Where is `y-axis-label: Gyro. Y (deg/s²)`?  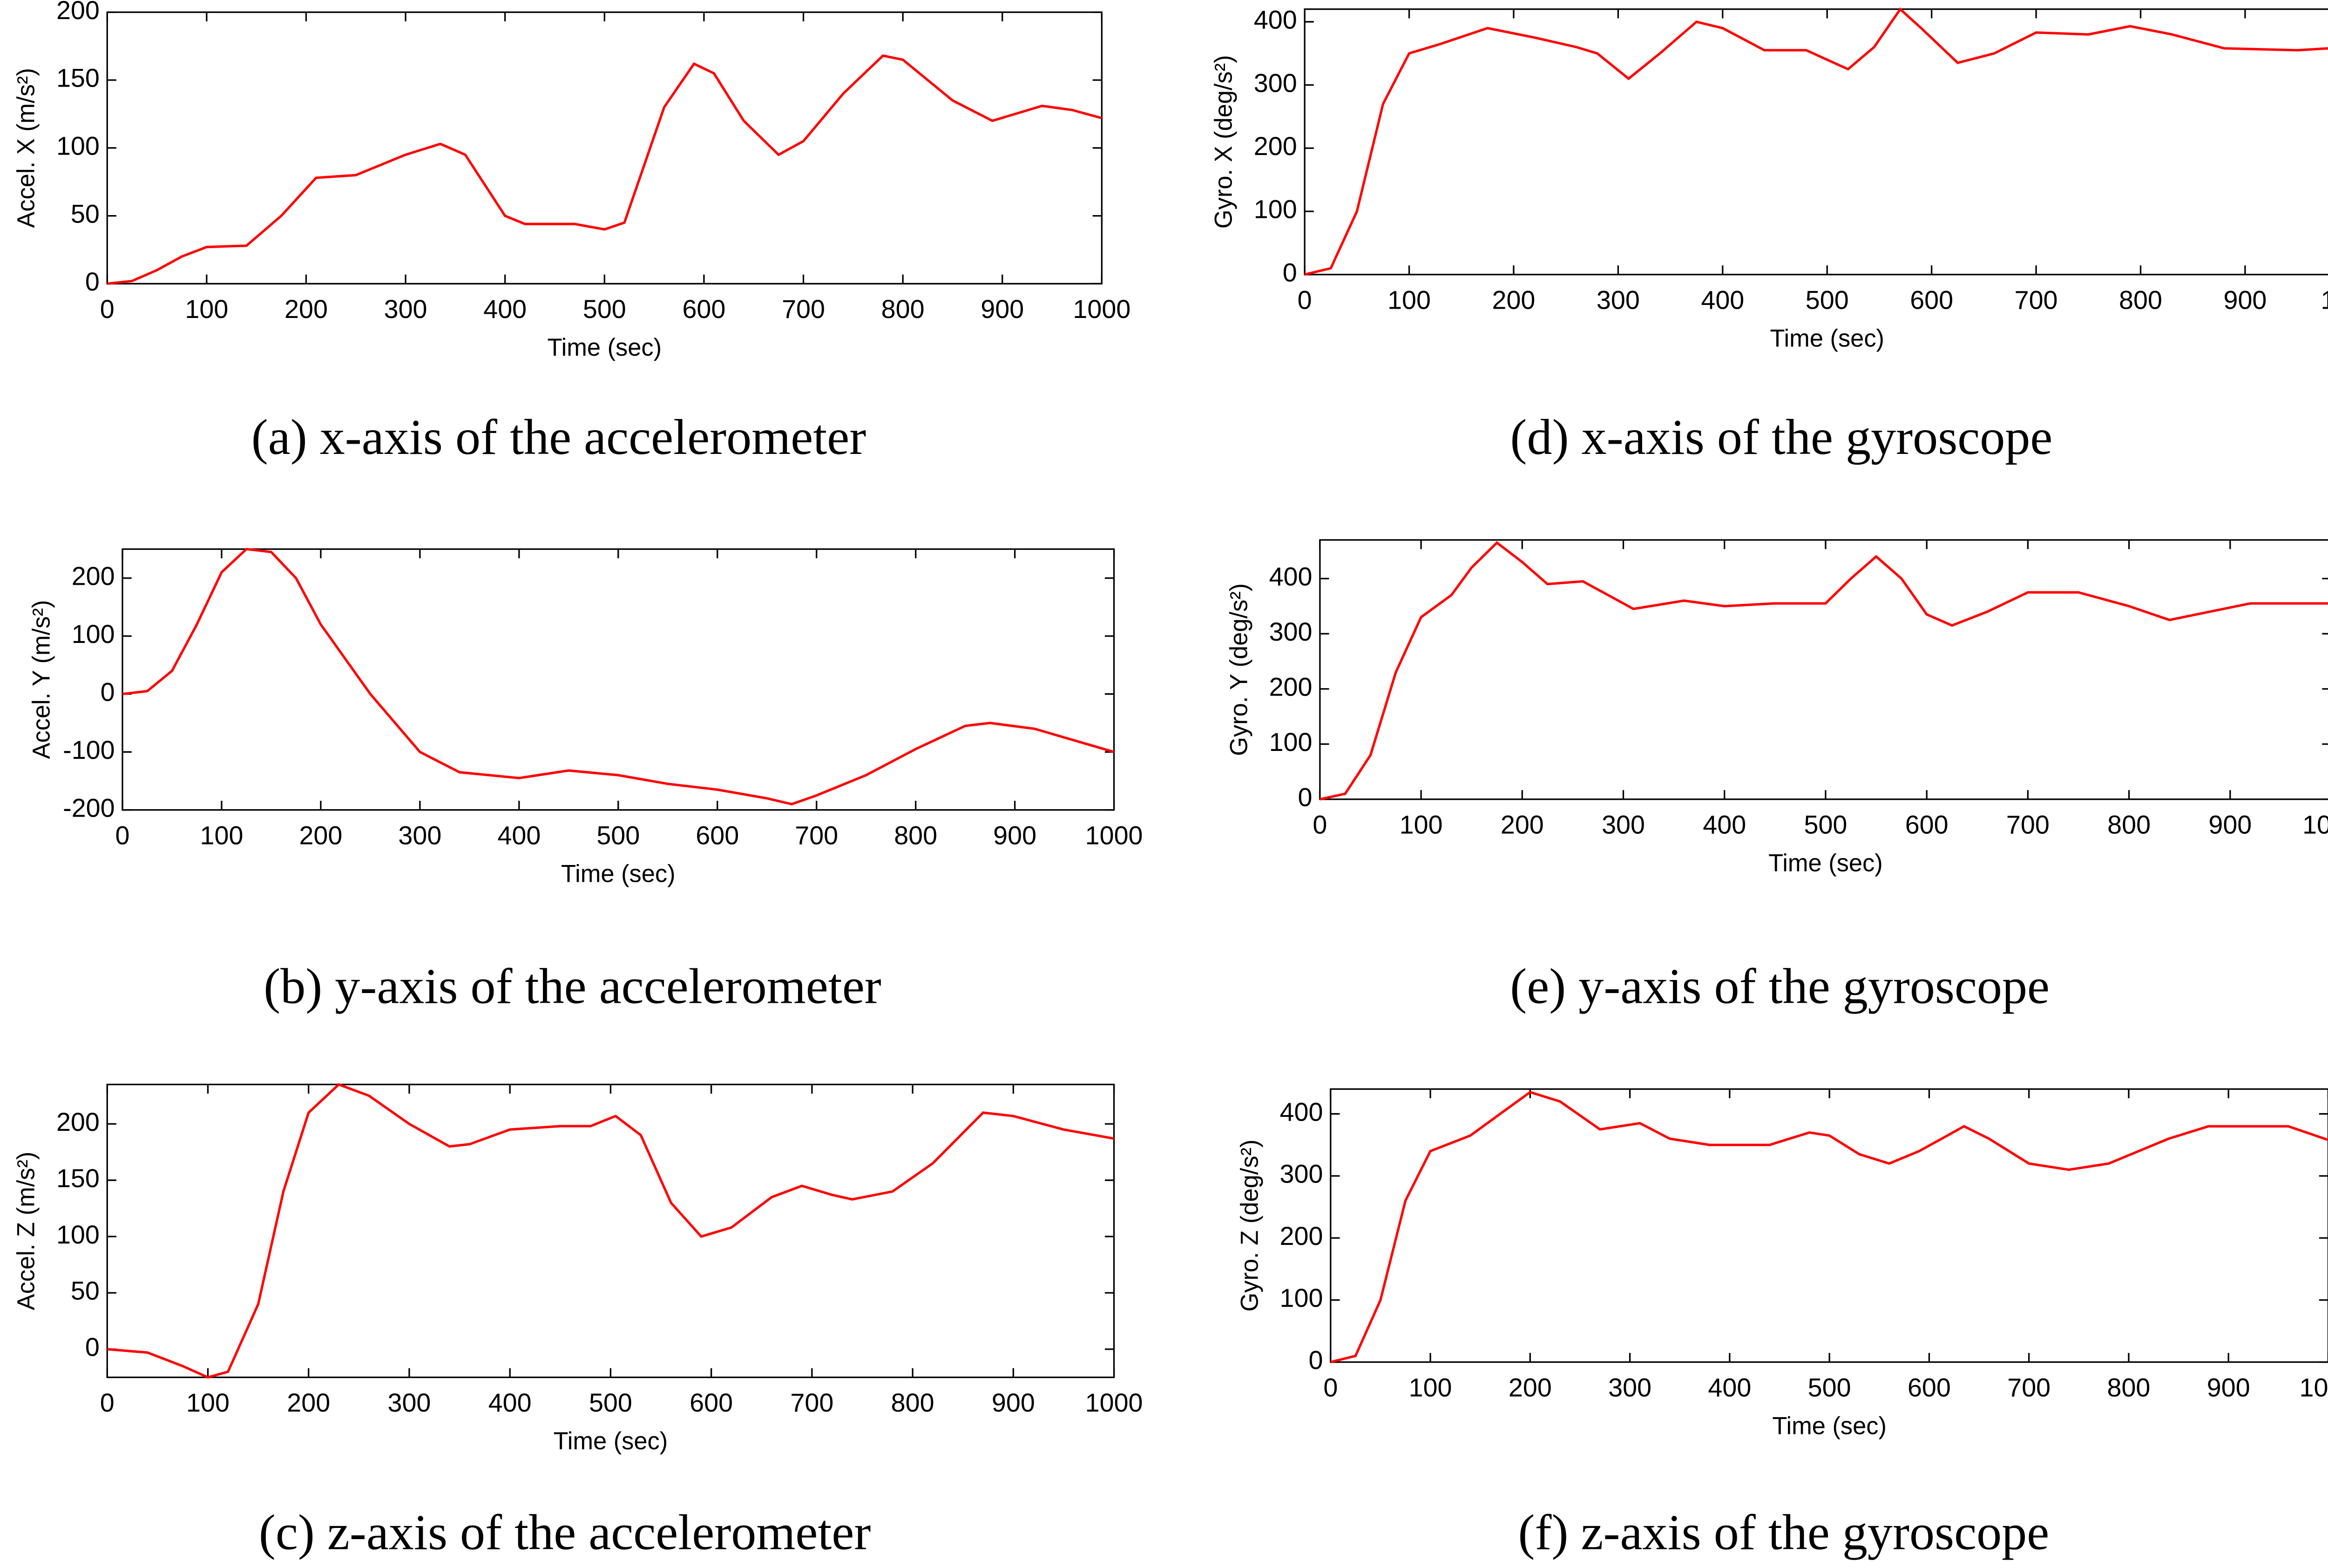
y-axis-label: Gyro. Y (deg/s²) is located at coordinates (1238, 670).